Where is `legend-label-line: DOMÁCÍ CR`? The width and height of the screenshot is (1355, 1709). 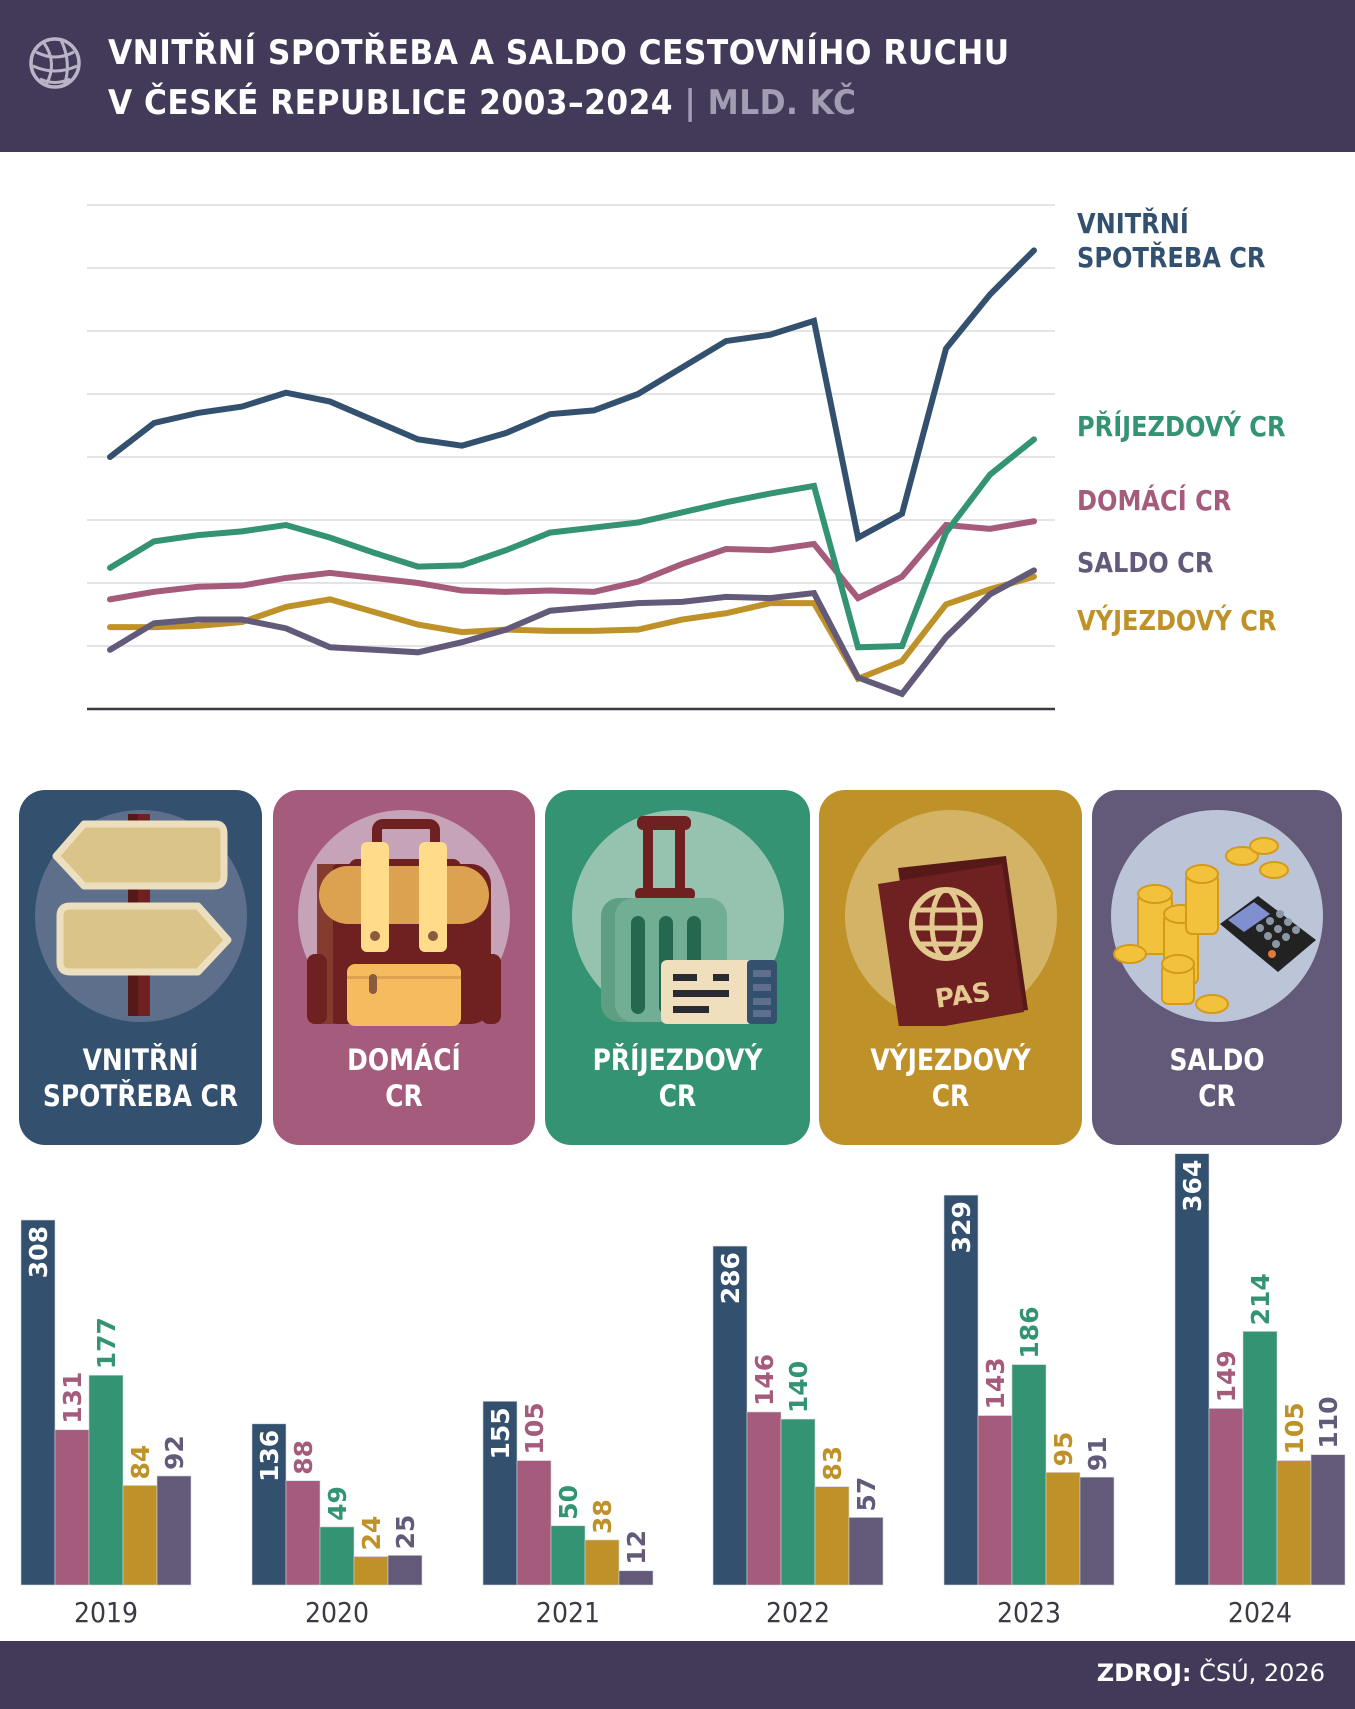
legend-label-line: DOMÁCÍ CR is located at coordinates (1154, 500).